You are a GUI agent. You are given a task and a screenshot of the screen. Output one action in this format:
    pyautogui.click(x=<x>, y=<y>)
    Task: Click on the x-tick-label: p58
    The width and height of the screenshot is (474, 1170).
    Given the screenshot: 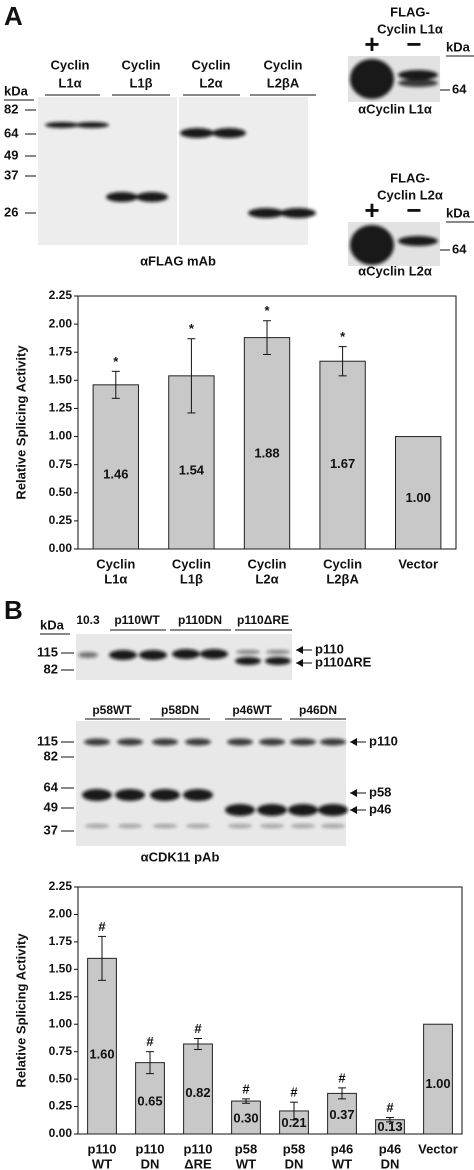 What is the action you would take?
    pyautogui.click(x=294, y=1148)
    